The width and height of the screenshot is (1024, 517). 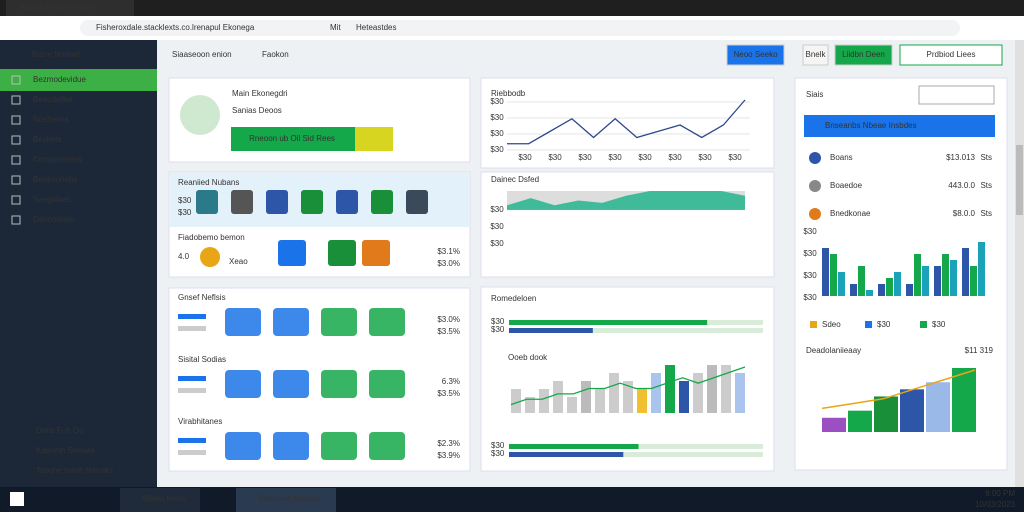 What do you see at coordinates (52, 199) in the screenshot?
I see `nav-item: Saegalaas` at bounding box center [52, 199].